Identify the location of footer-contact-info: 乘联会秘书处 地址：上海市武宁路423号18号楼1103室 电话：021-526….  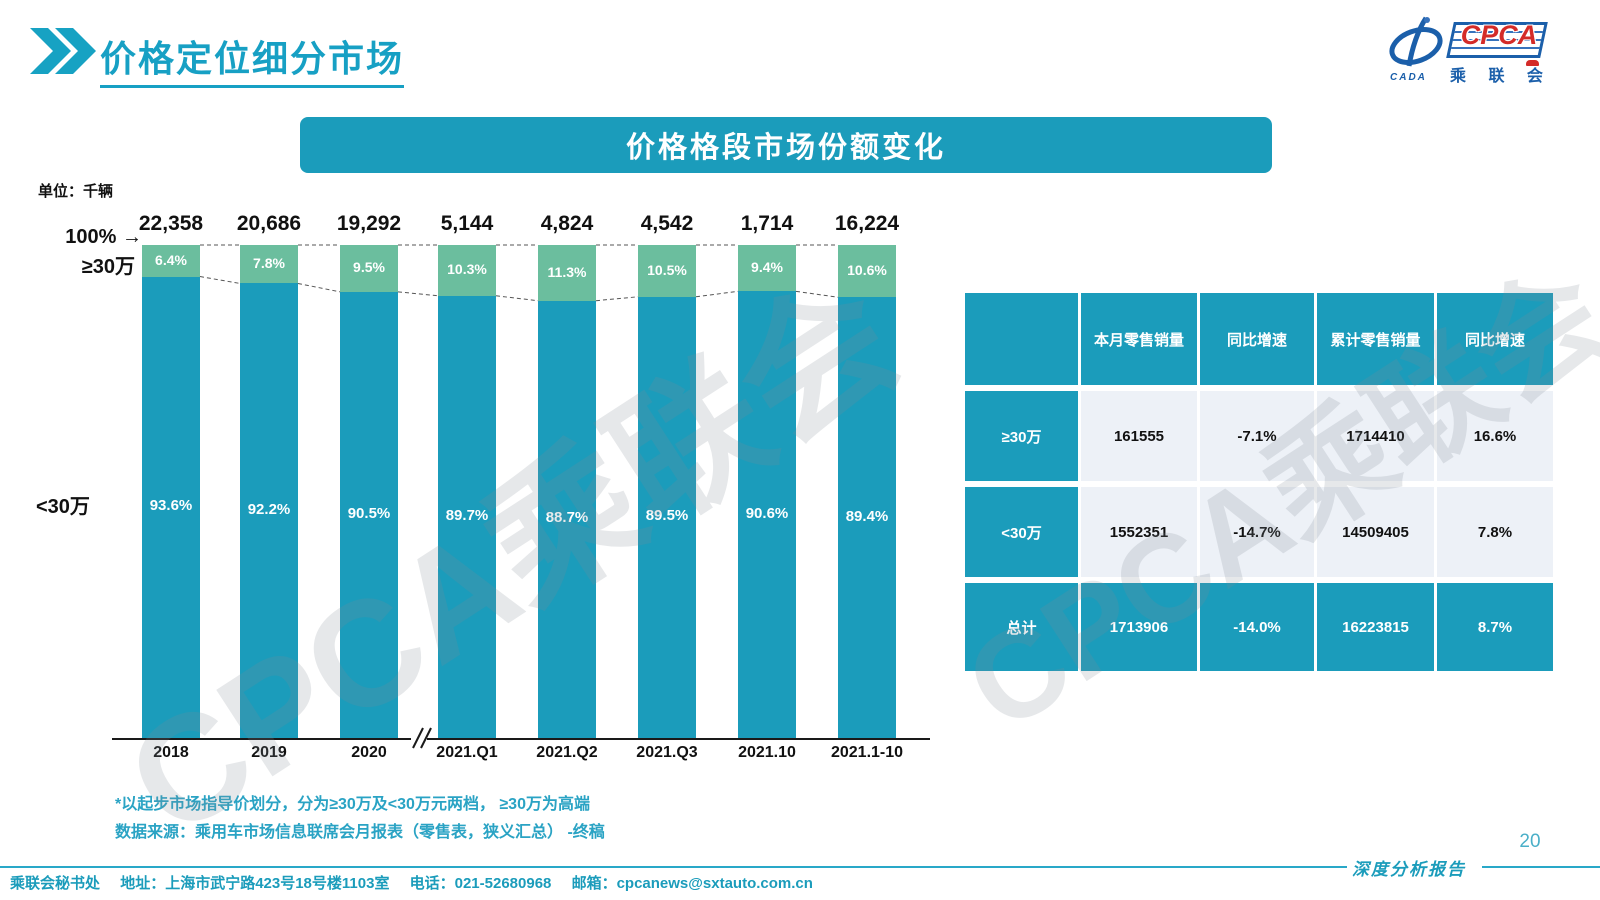
(419, 882).